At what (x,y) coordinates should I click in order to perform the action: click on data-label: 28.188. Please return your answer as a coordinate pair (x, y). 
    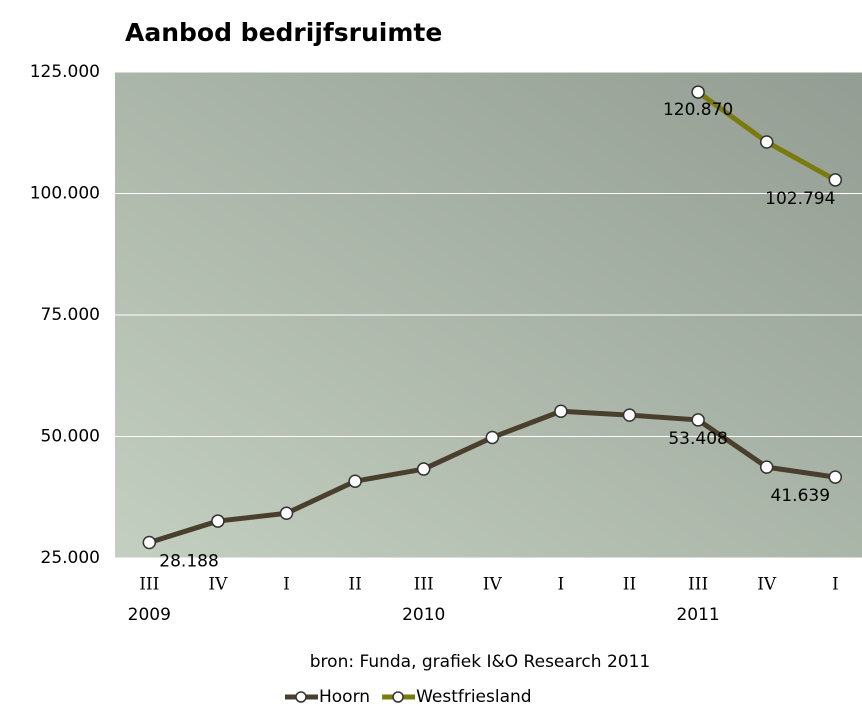
    Looking at the image, I should click on (188, 562).